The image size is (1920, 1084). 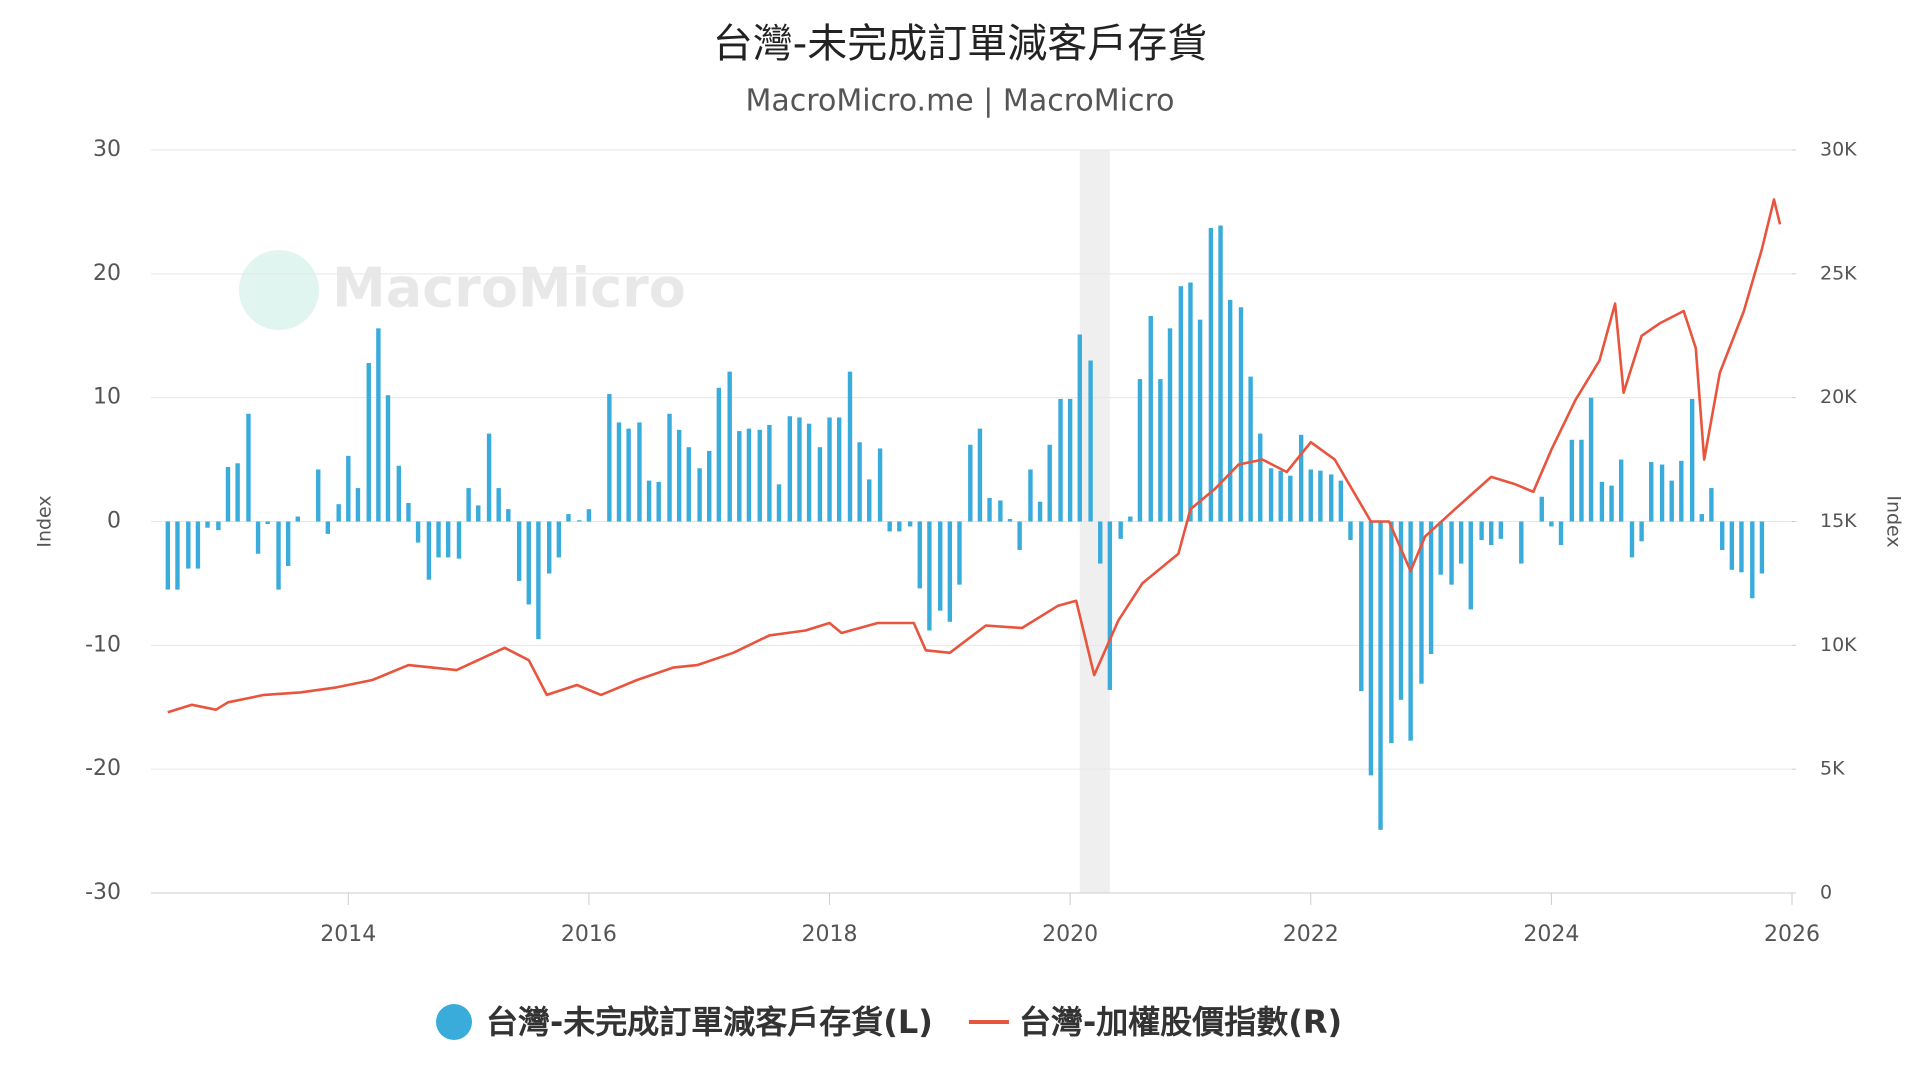 I want to click on watermark: MacroMicro, so click(x=462, y=290).